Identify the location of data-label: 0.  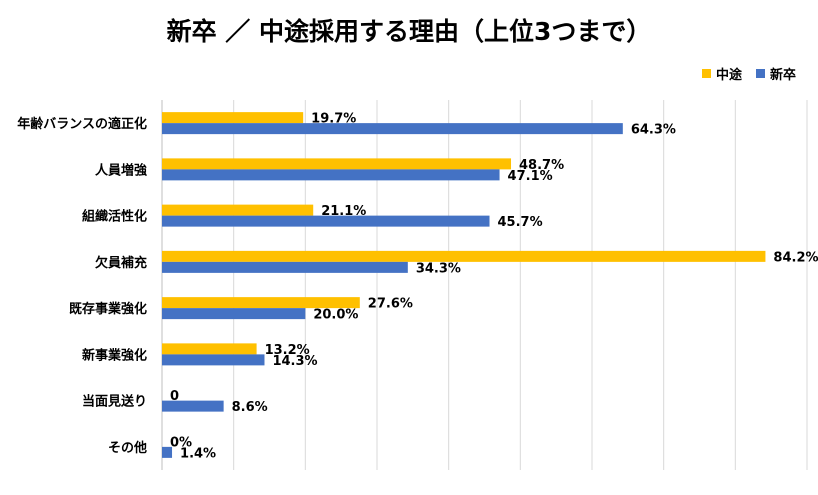
(174, 396).